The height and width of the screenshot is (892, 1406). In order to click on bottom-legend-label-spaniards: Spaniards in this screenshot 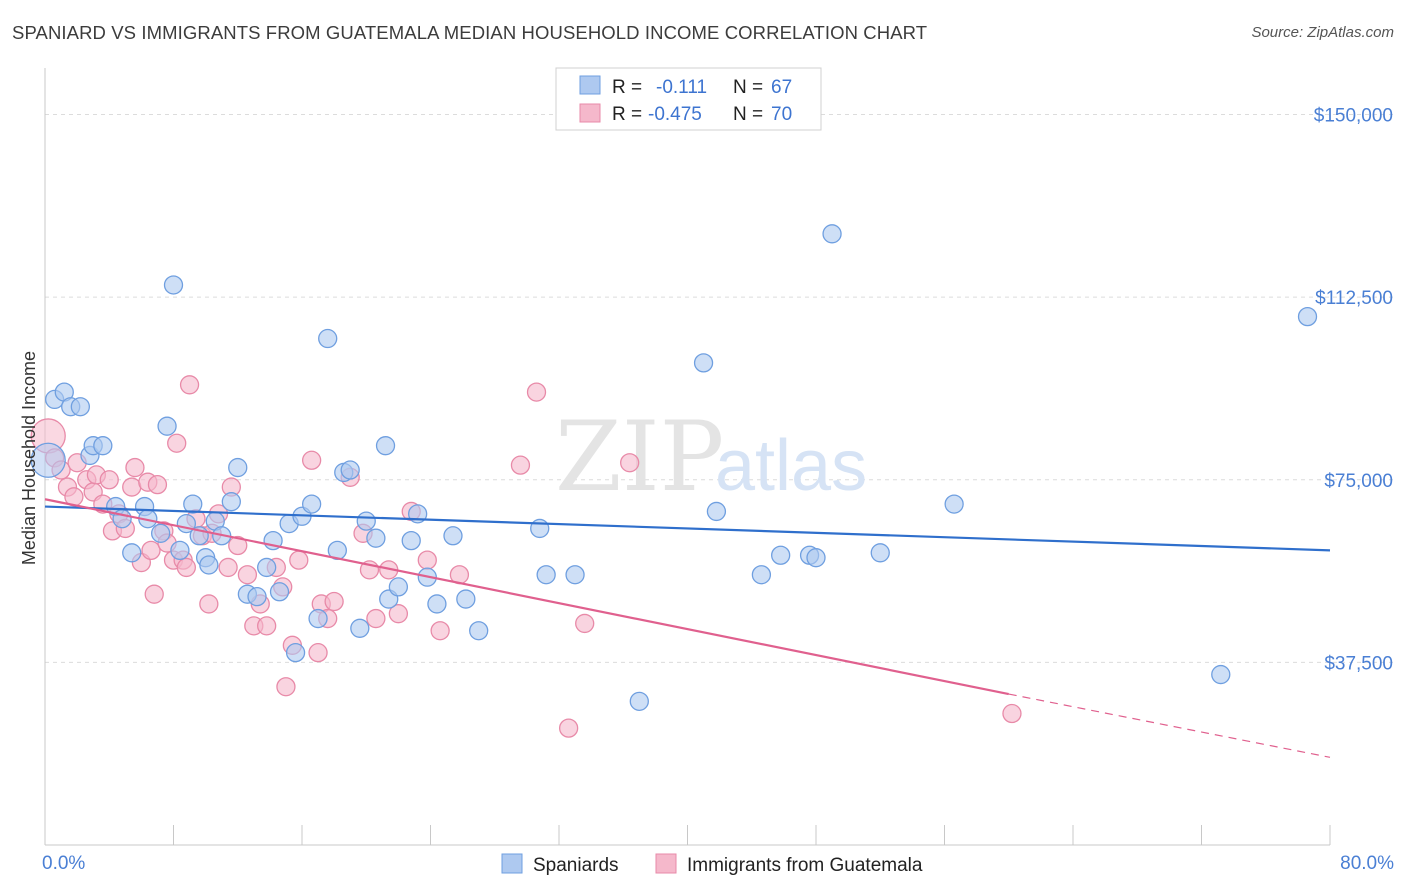, I will do `click(576, 865)`.